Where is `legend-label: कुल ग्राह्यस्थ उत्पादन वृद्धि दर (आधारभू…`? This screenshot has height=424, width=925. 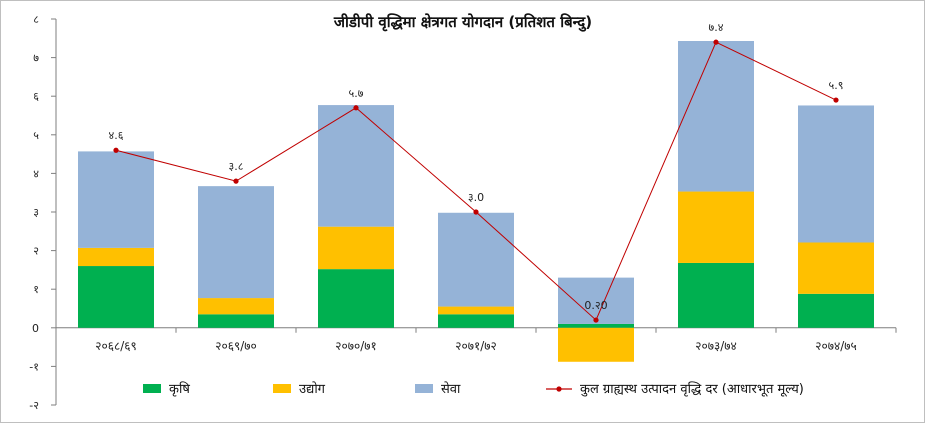 legend-label: कुल ग्राह्यस्थ उत्पादन वृद्धि दर (आधारभू… is located at coordinates (692, 389).